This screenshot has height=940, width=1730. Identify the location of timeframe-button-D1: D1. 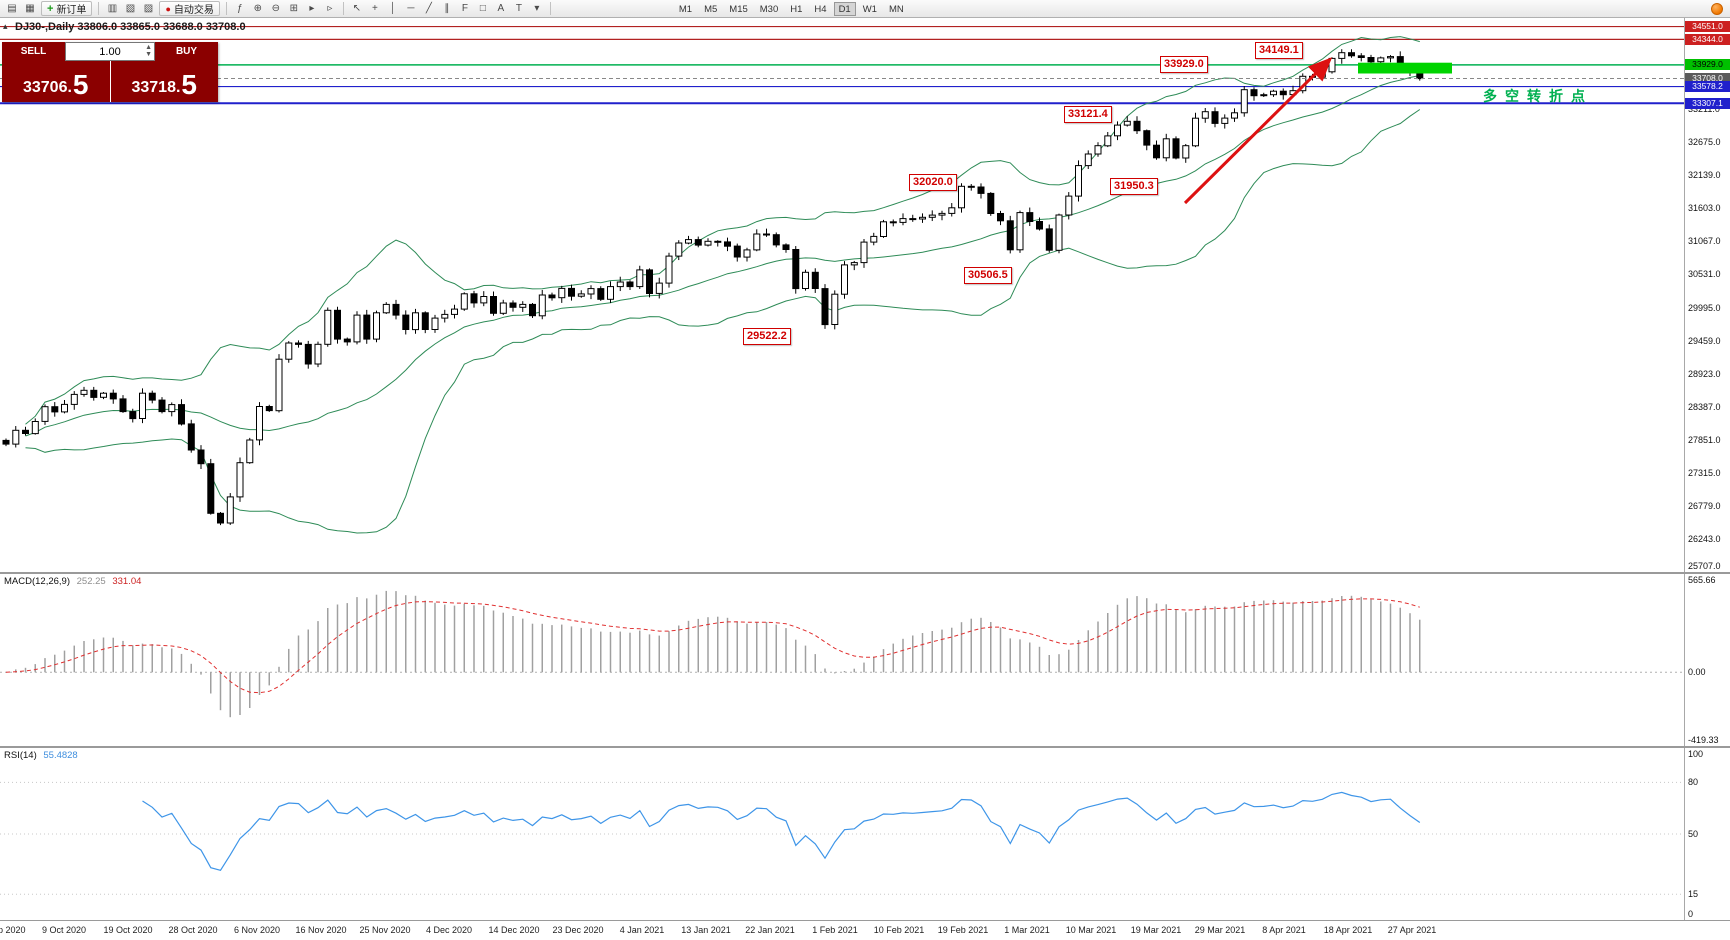
(844, 8).